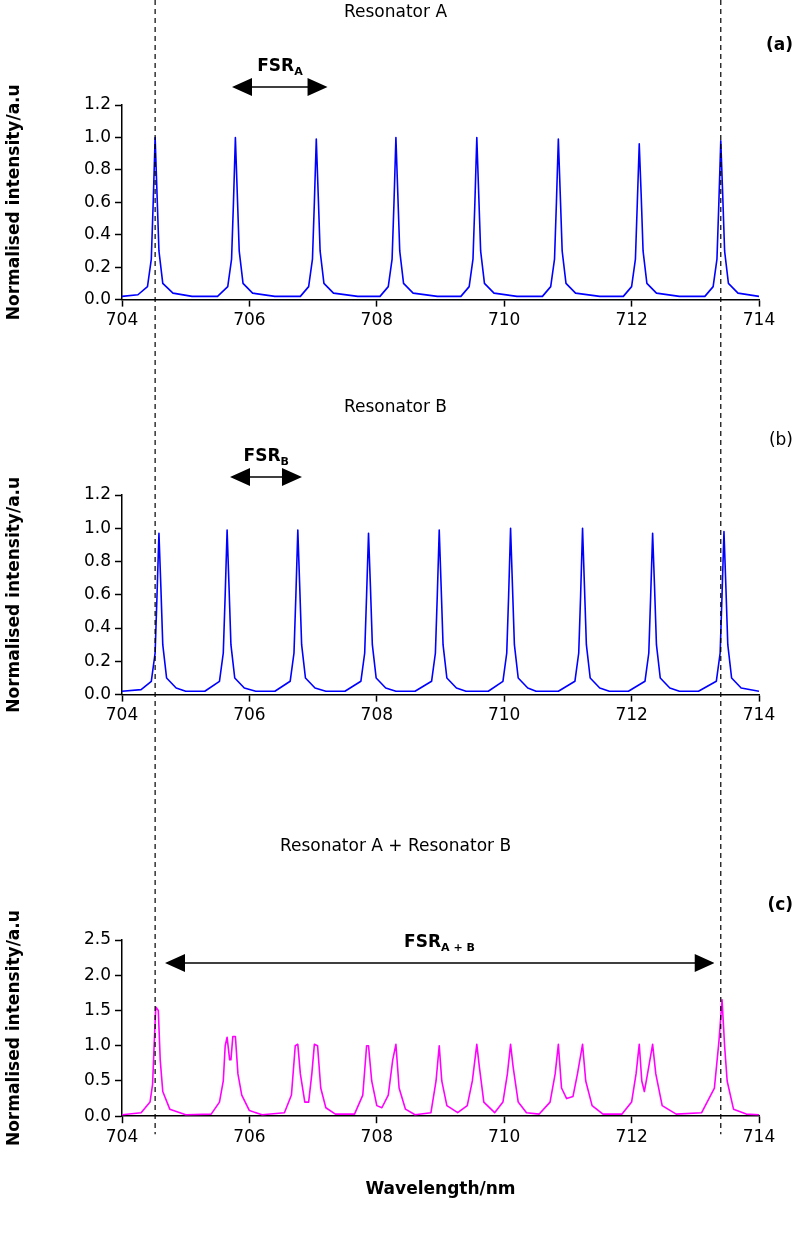 This screenshot has width=799, height=1234. Describe the element at coordinates (779, 44) in the screenshot. I see `text: (a)` at that location.